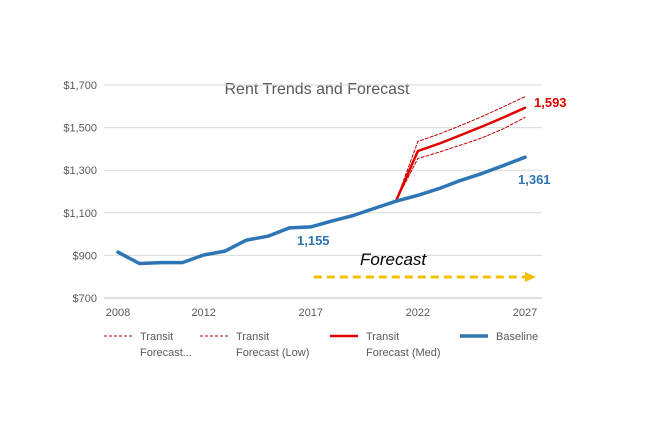  I want to click on y-tick-label: $1,500, so click(80, 129).